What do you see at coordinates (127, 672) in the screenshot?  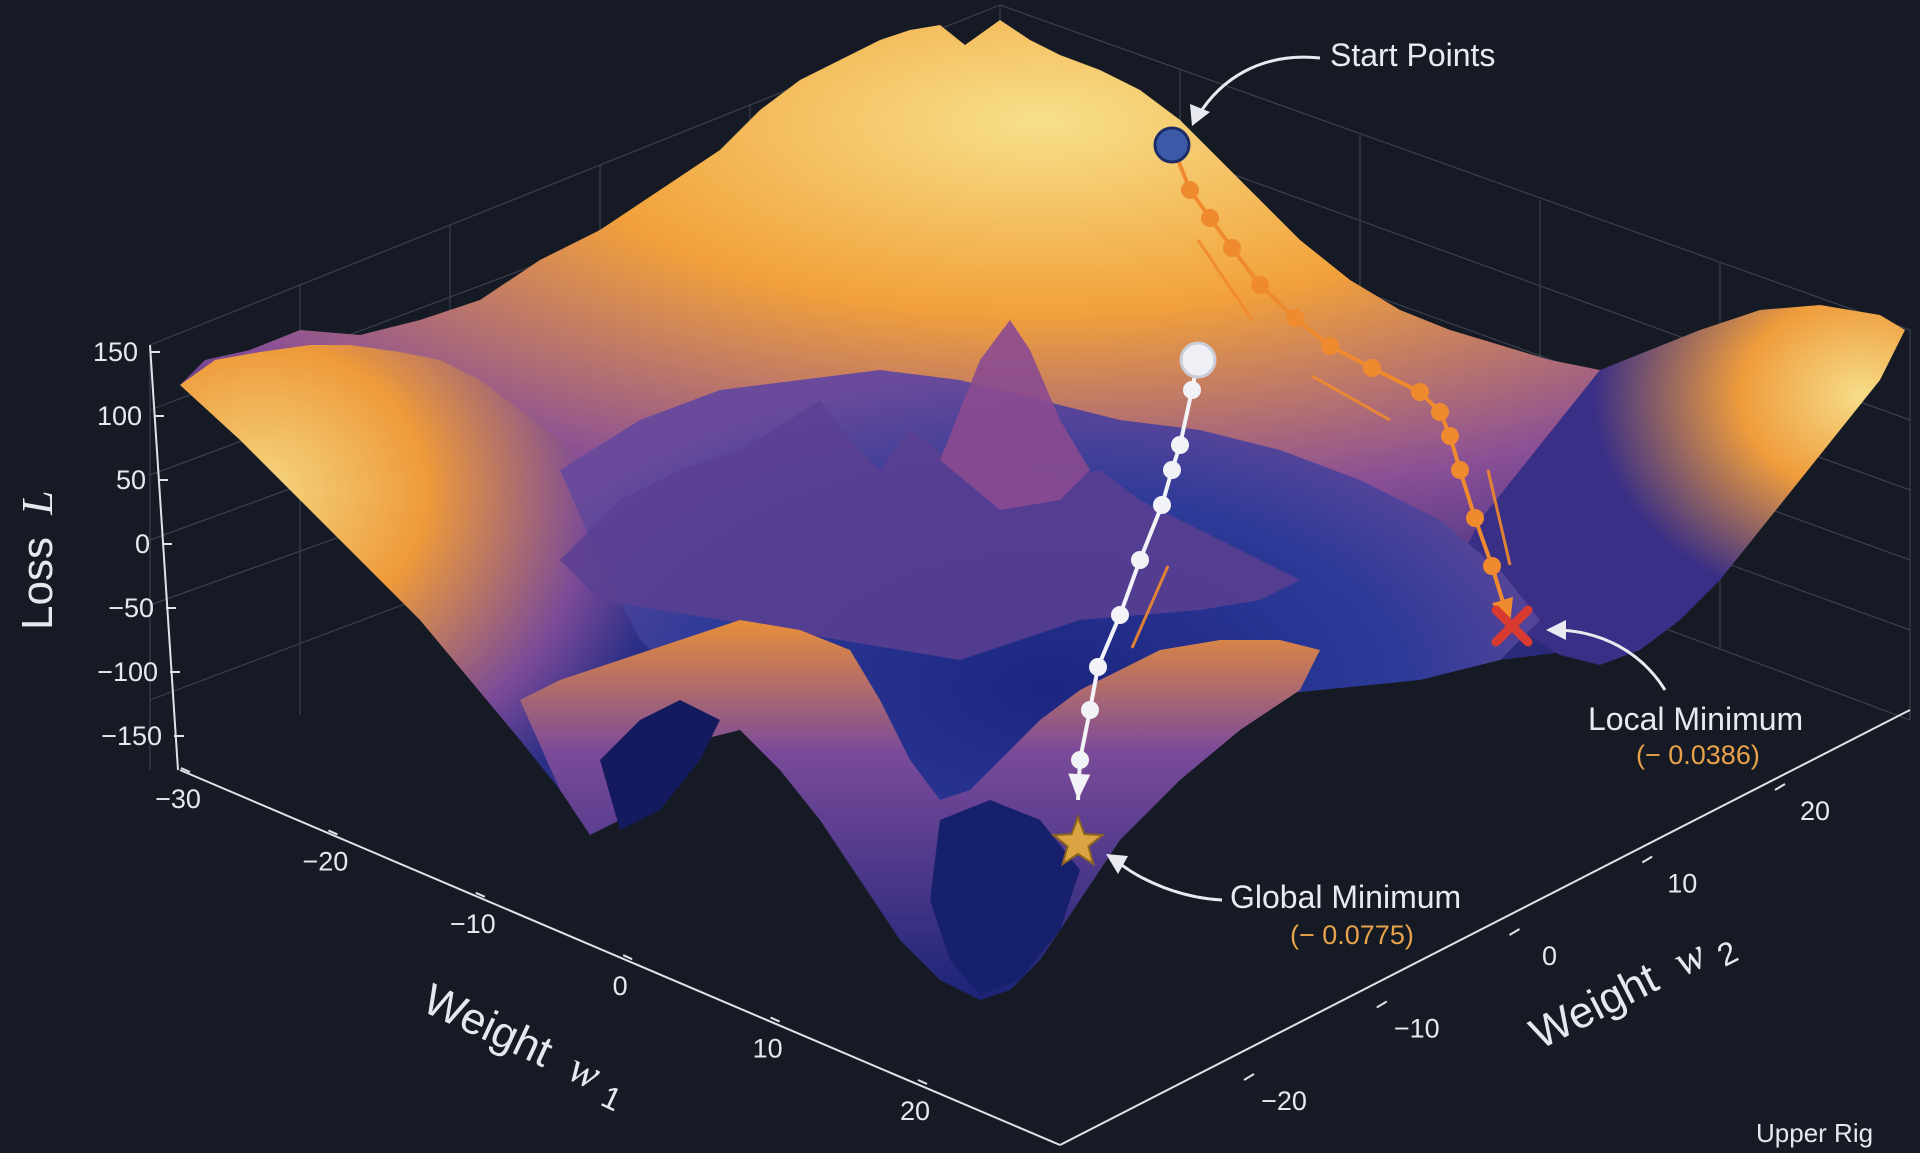 I see `z-tick-label: −100` at bounding box center [127, 672].